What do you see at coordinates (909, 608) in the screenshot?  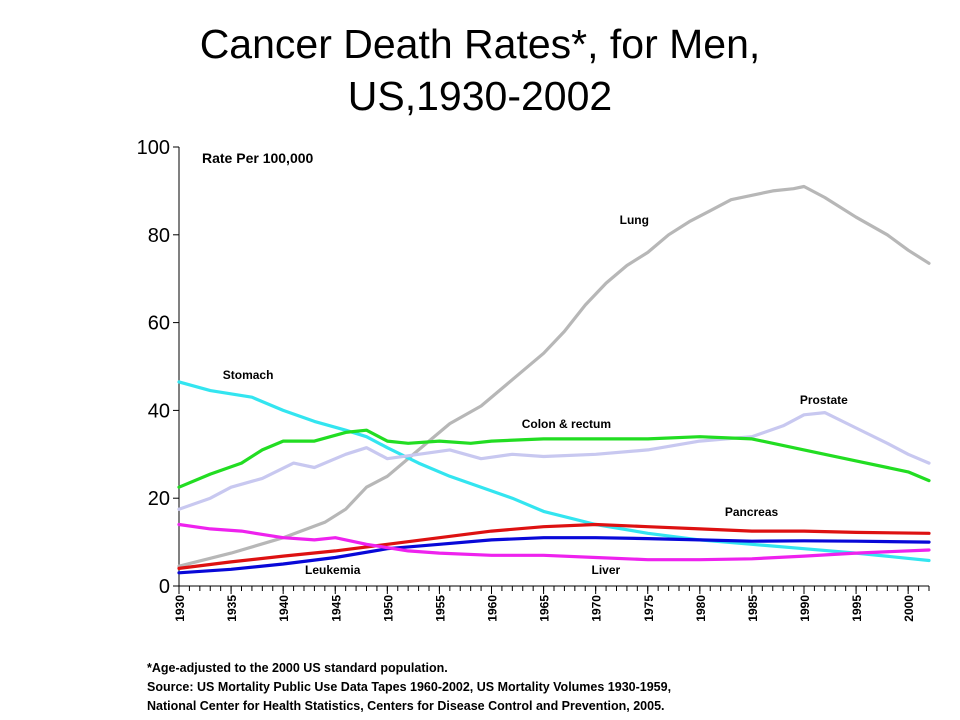 I see `x-tick-label: 2000` at bounding box center [909, 608].